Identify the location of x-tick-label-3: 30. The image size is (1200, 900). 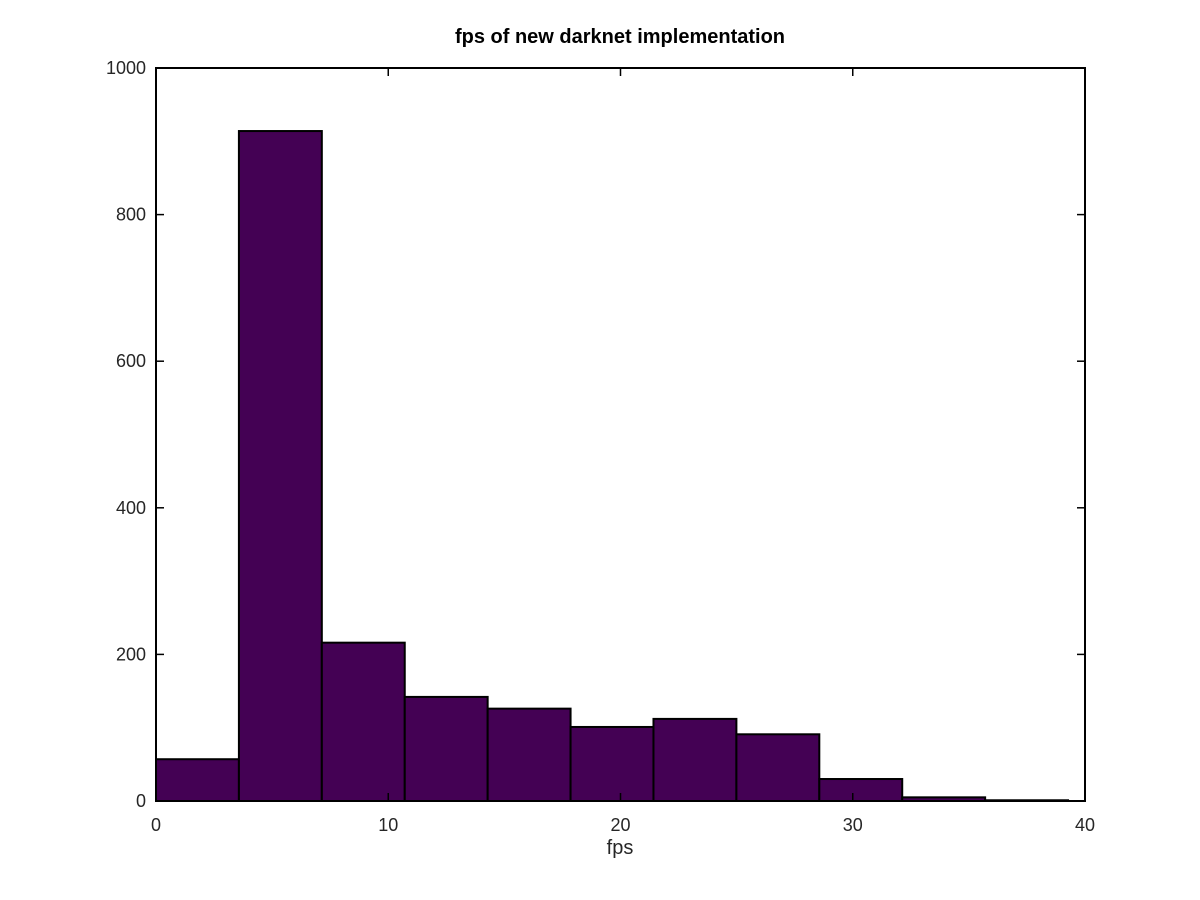
(853, 825).